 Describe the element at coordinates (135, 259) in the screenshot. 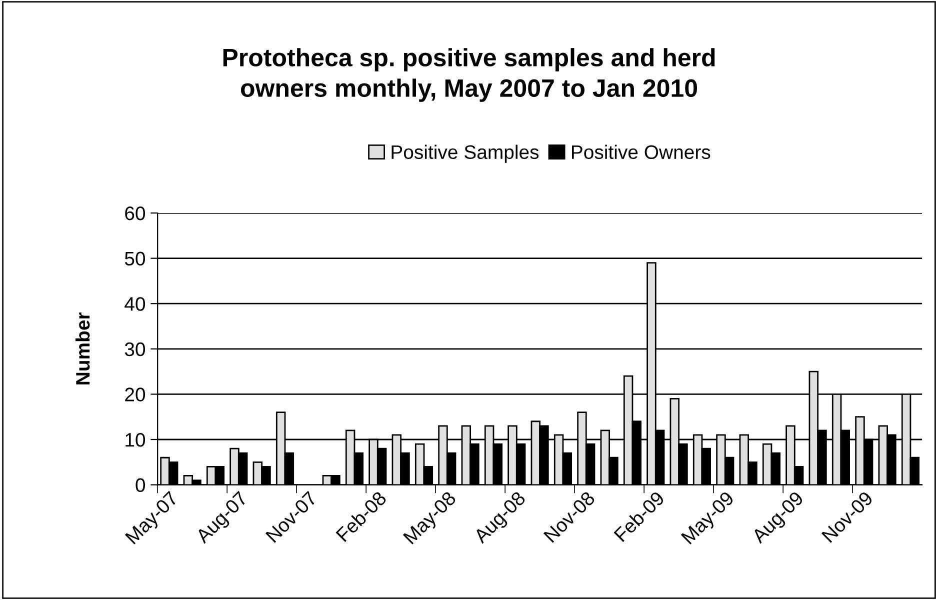

I see `y-tick-label: 50` at that location.